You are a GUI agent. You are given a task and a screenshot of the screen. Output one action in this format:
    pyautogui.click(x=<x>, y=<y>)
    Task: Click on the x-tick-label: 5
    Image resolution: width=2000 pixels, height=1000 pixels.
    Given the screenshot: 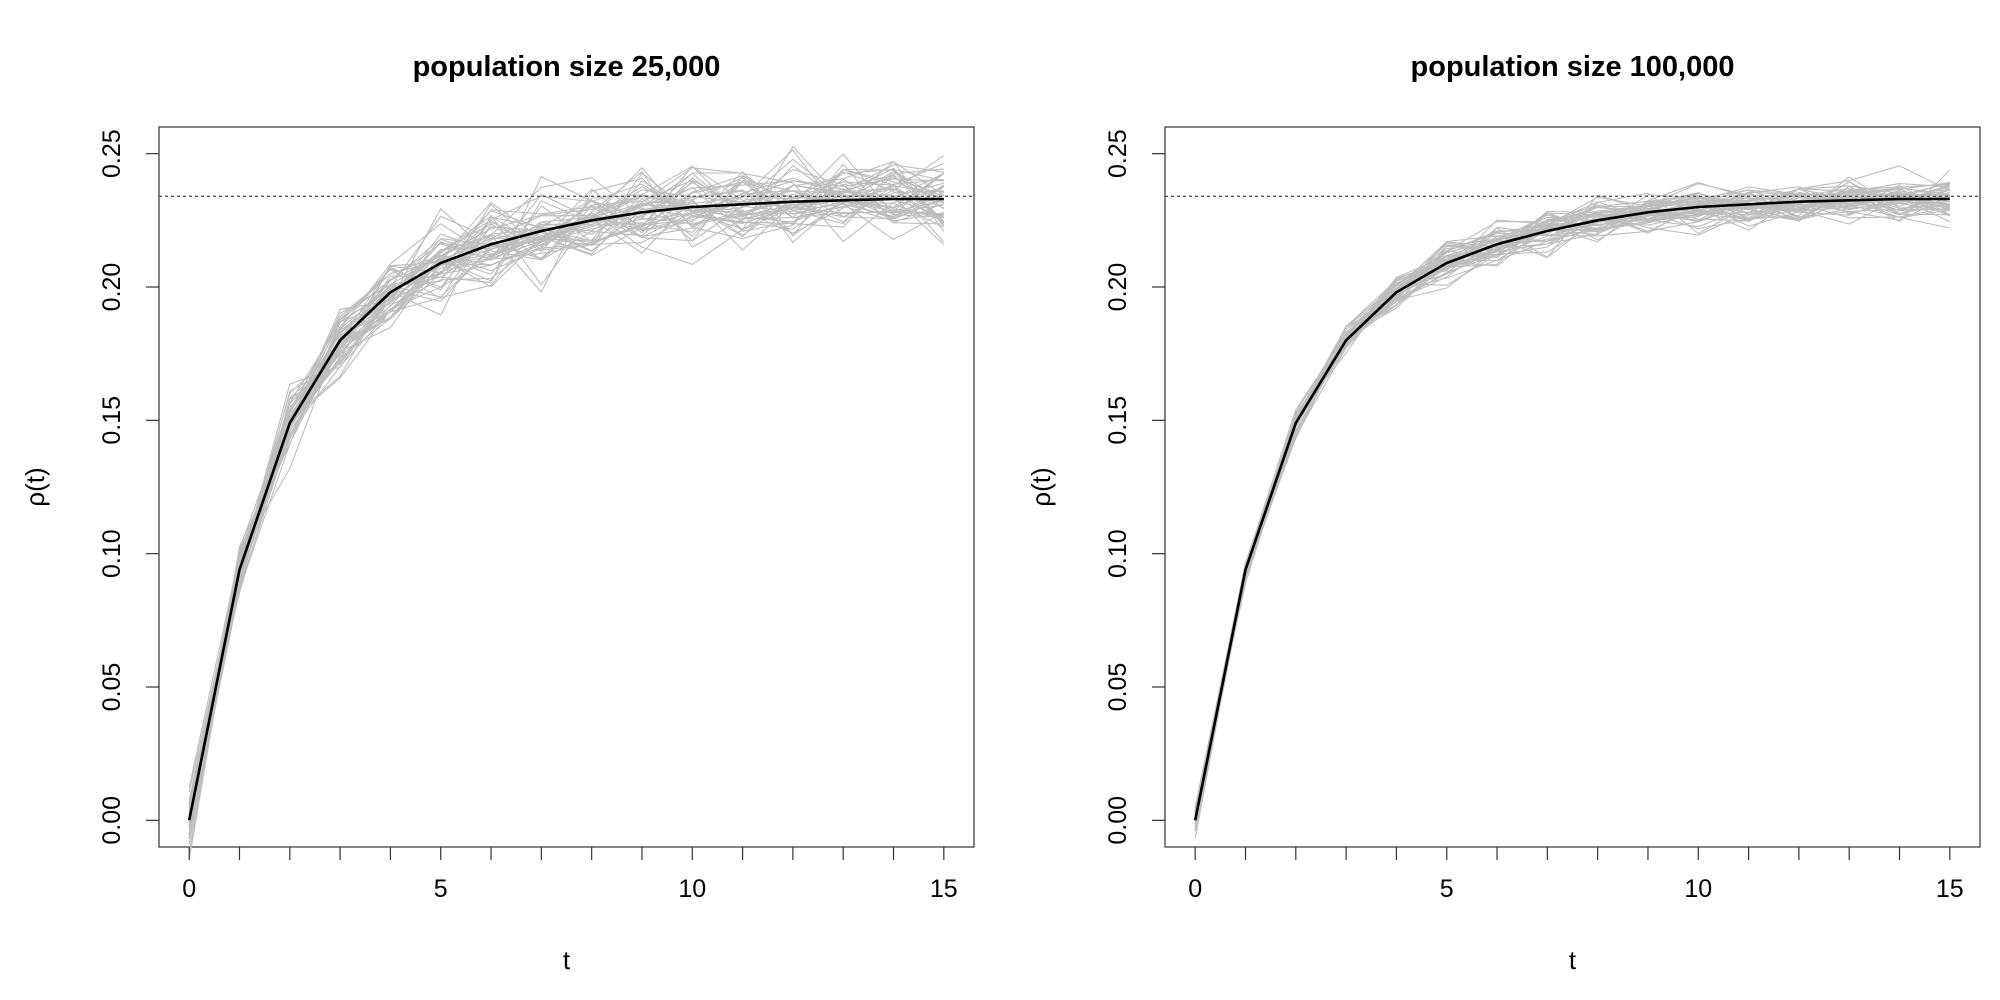 What is the action you would take?
    pyautogui.click(x=441, y=889)
    